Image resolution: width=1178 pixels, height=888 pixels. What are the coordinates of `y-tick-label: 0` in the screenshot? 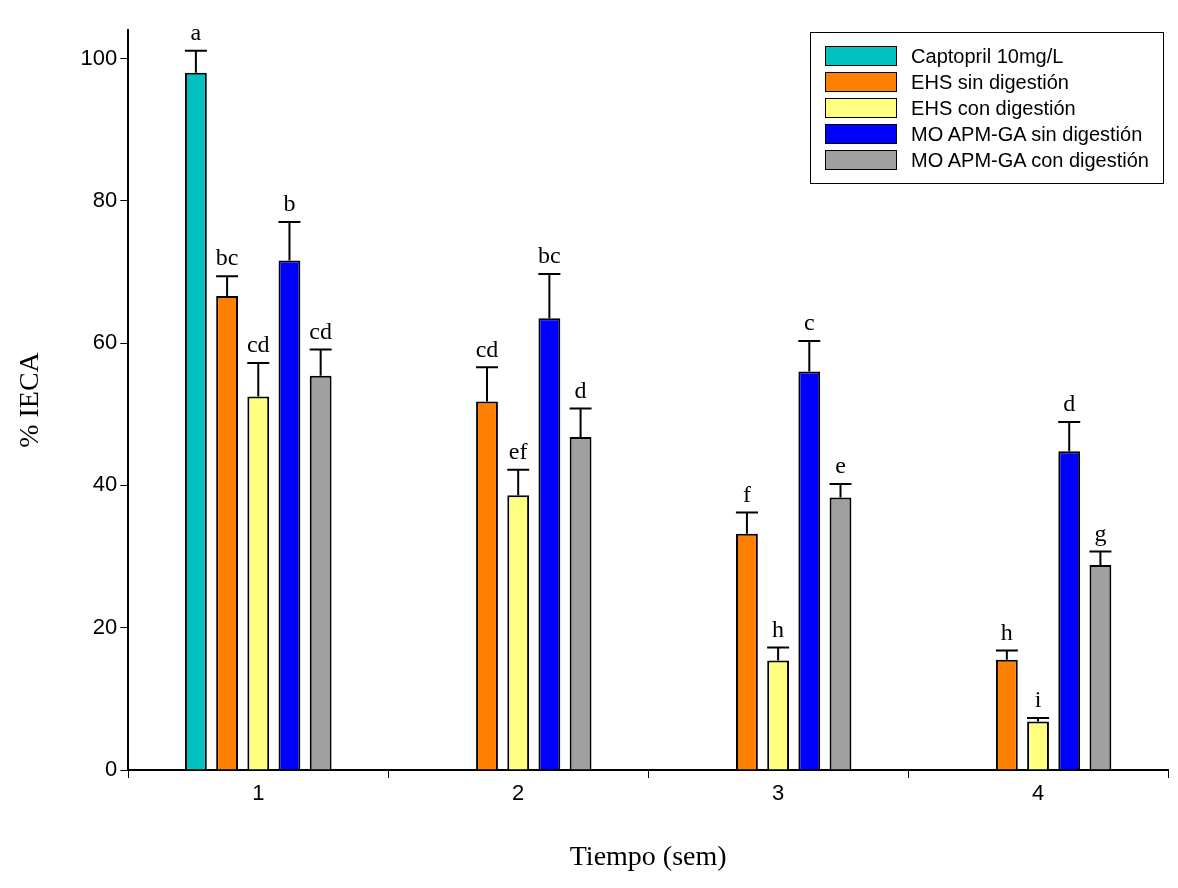 It's located at (111, 769).